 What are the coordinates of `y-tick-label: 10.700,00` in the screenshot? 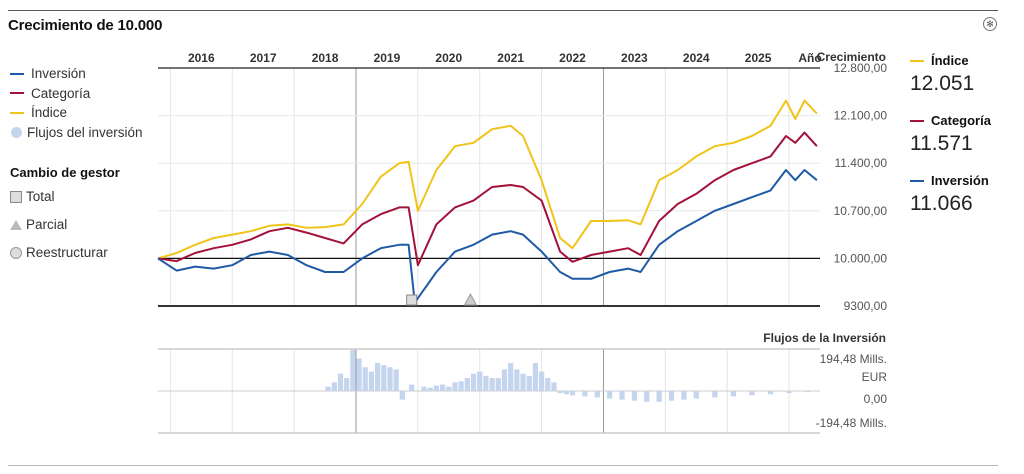 It's located at (861, 211).